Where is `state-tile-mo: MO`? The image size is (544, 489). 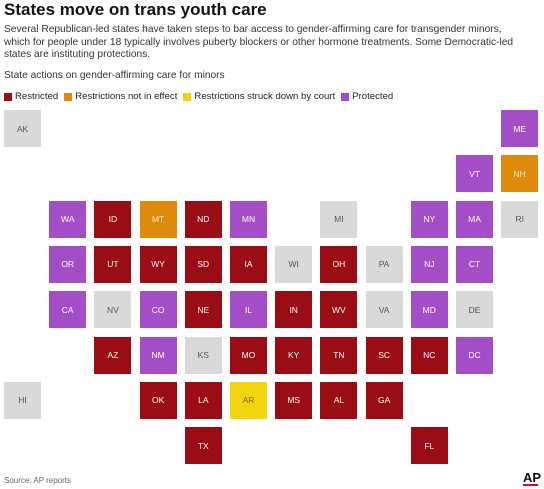
state-tile-mo: MO is located at coordinates (248, 355).